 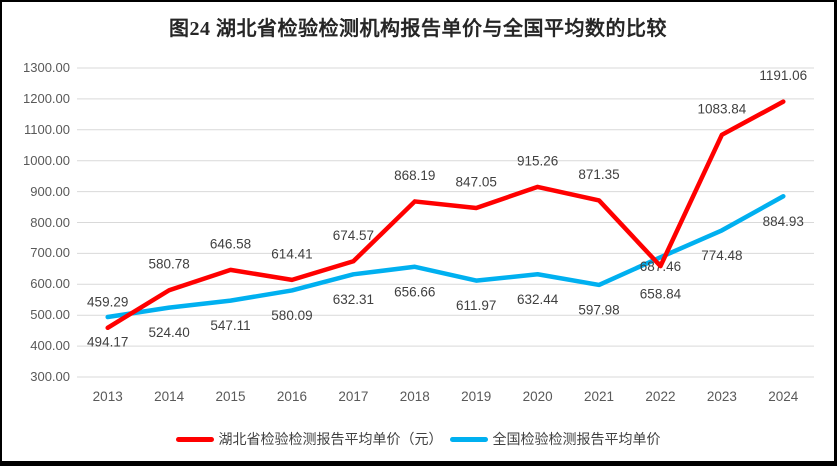 What do you see at coordinates (783, 396) in the screenshot?
I see `x-axis-label: 2024` at bounding box center [783, 396].